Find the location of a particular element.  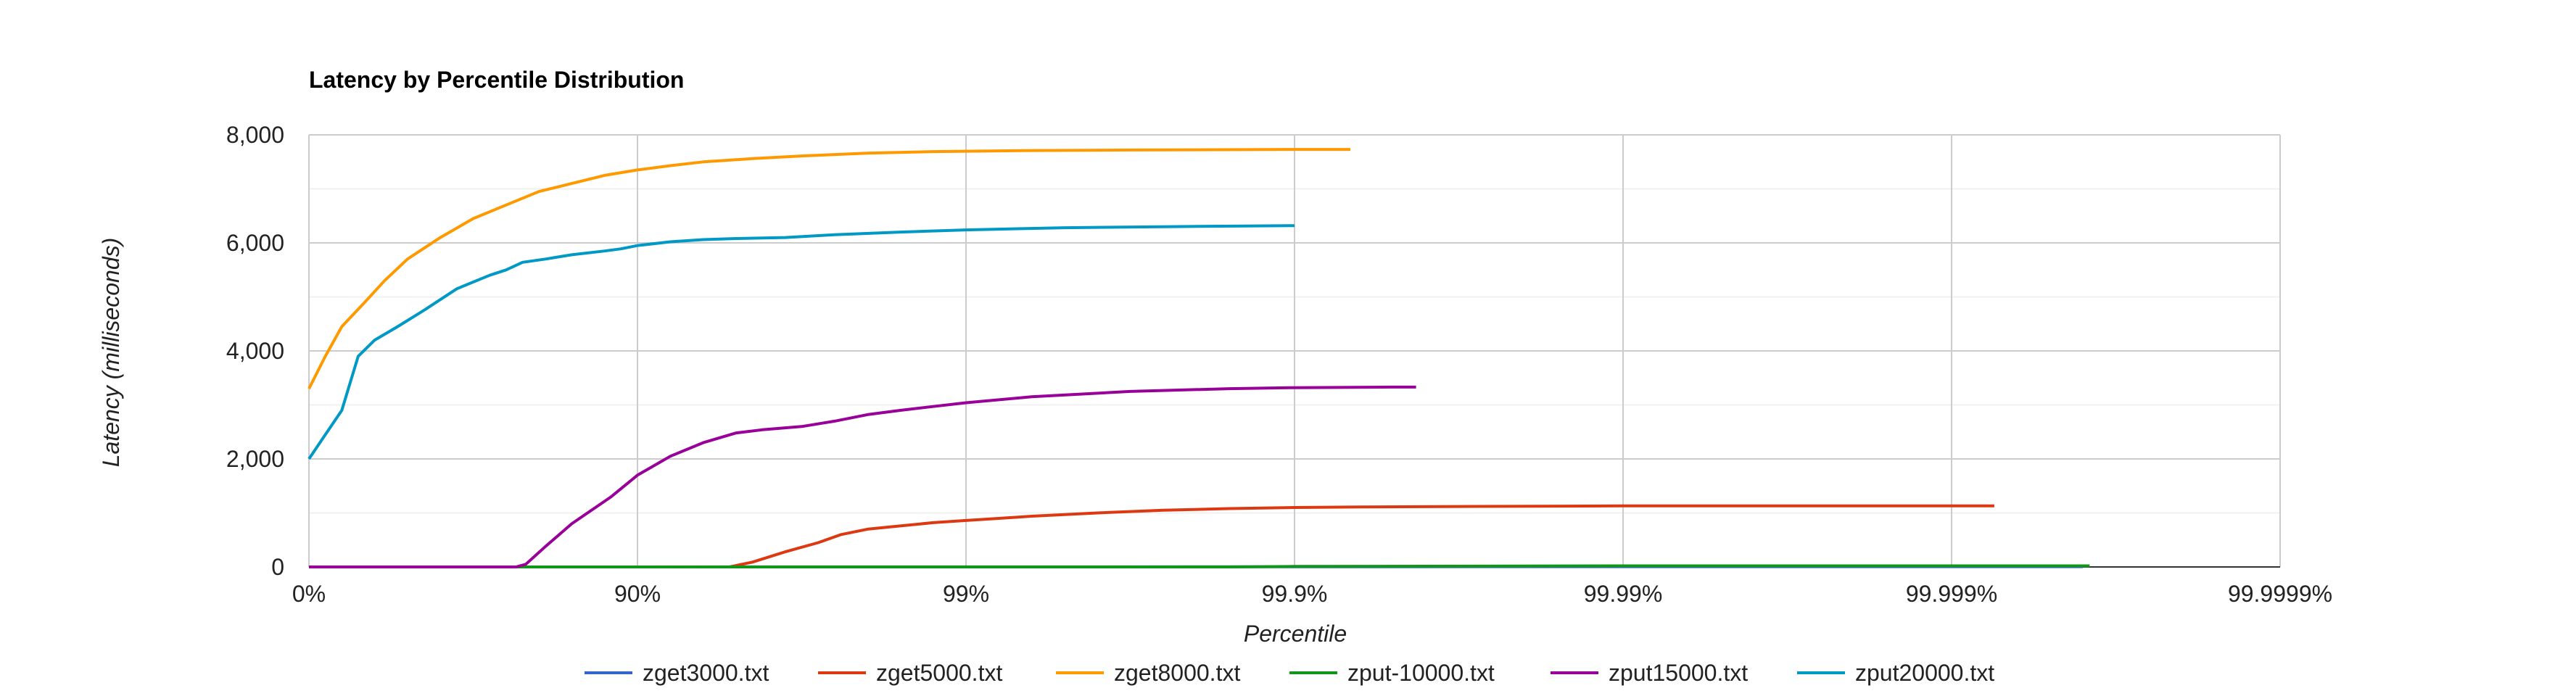

legend-item: zget8000.txt is located at coordinates (1148, 673).